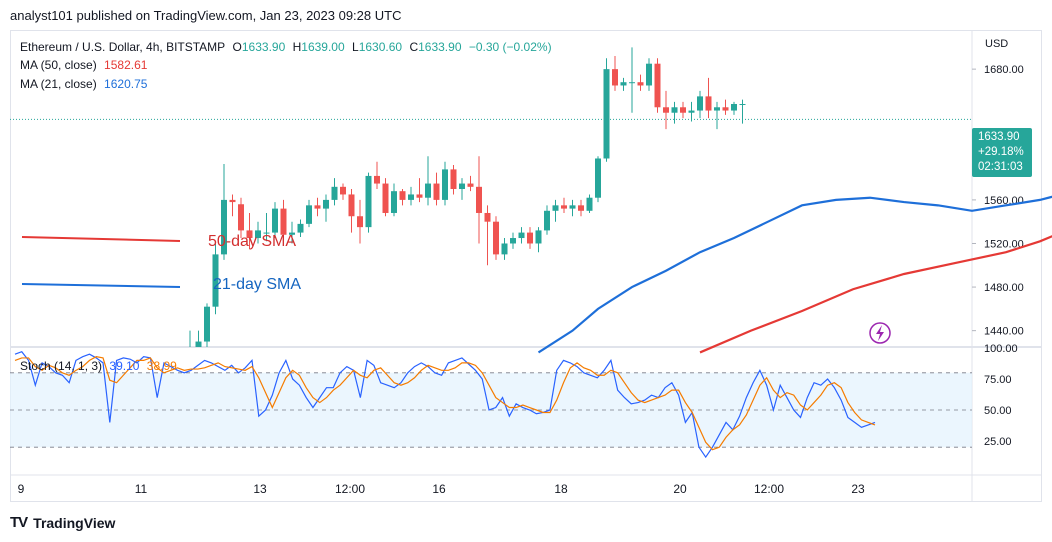  What do you see at coordinates (126, 84) in the screenshot?
I see `ma21-value: 1620.75` at bounding box center [126, 84].